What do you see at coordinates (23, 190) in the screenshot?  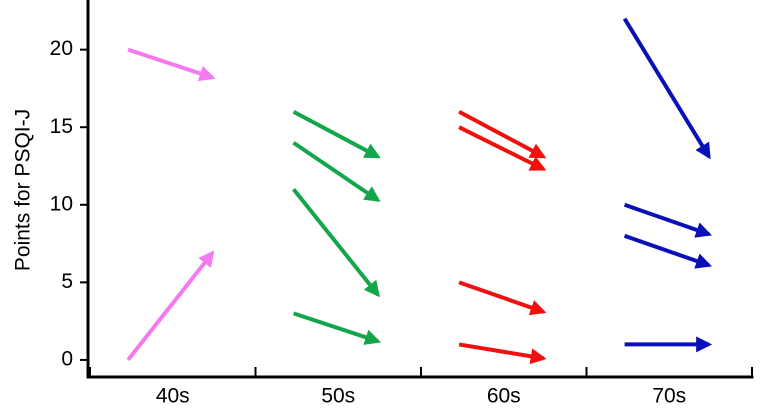 I see `y-axis-label: Points for PSQI-J` at bounding box center [23, 190].